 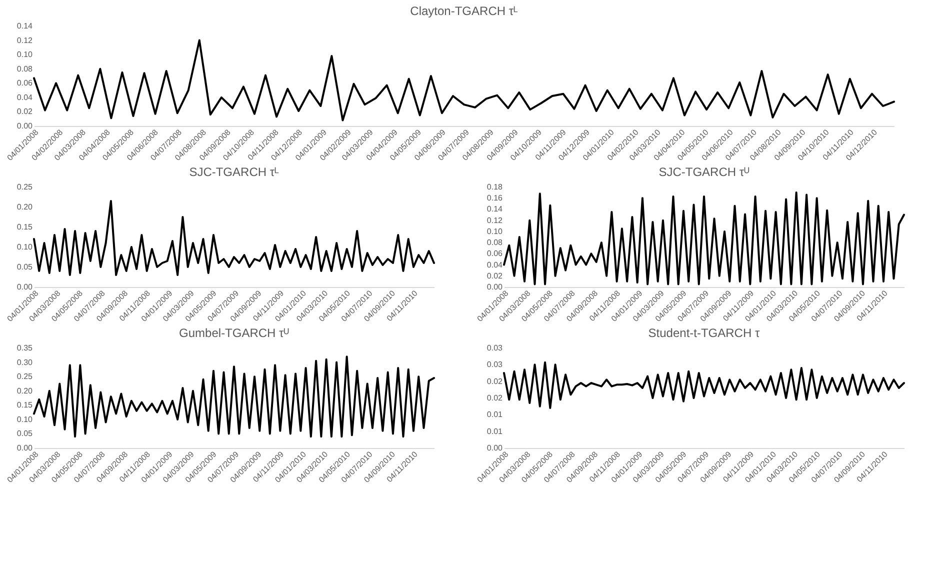 What do you see at coordinates (464, 11) in the screenshot?
I see `chart-title: Clayton-TGARCH τᴸ` at bounding box center [464, 11].